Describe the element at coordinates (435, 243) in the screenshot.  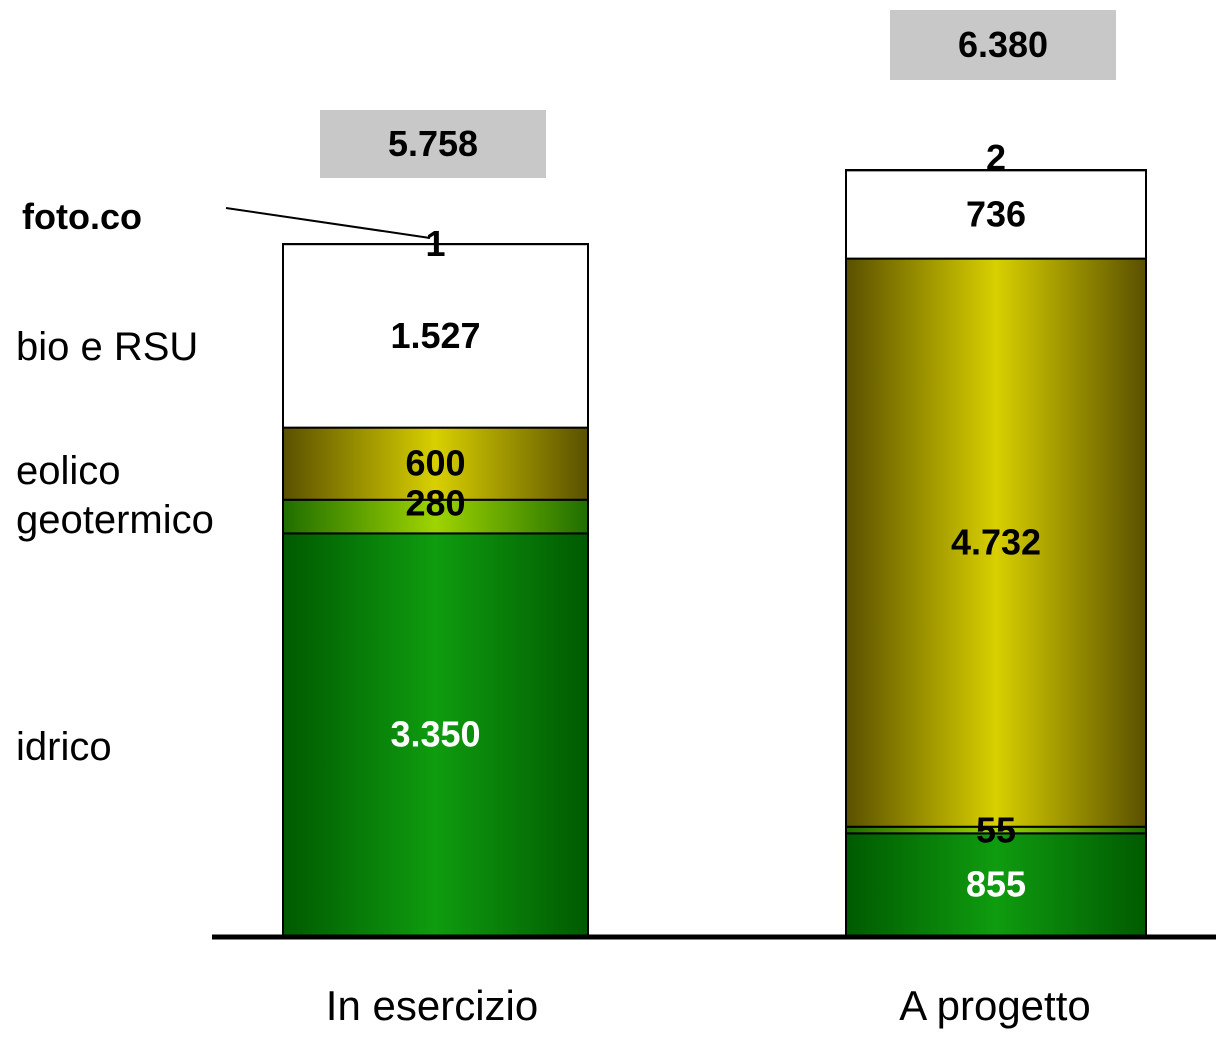
I see `data-label-foto-co-in-esercizio: 1` at that location.